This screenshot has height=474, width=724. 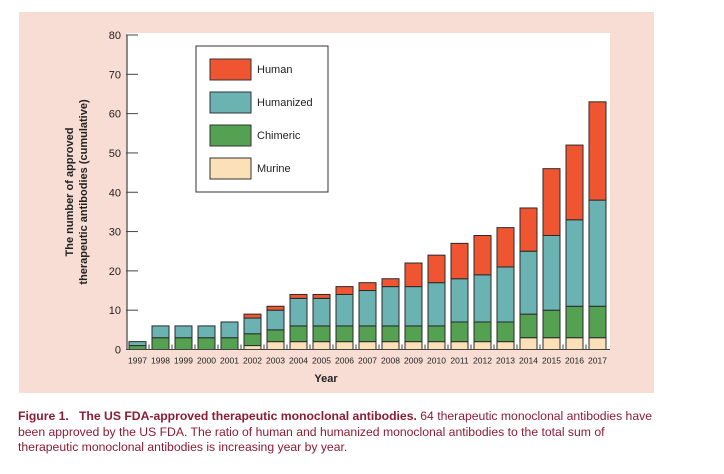 What do you see at coordinates (230, 69) in the screenshot?
I see `legend-swatch-human` at bounding box center [230, 69].